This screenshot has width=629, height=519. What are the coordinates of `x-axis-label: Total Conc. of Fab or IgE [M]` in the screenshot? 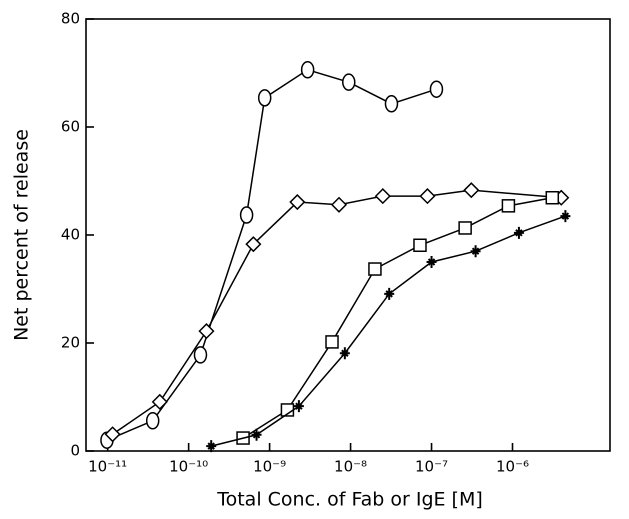 It's located at (349, 500).